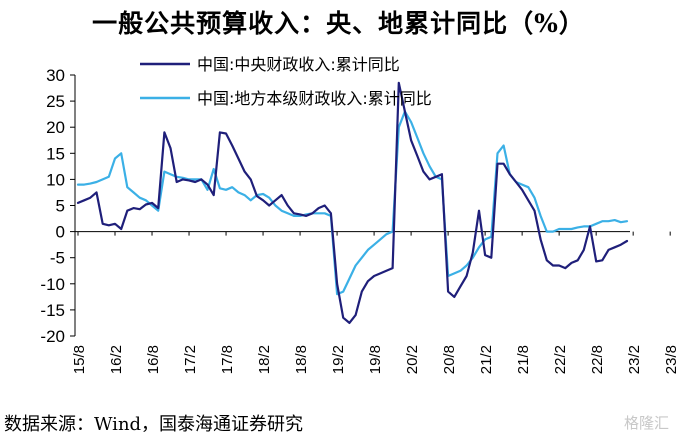 This screenshot has height=445, width=677. Describe the element at coordinates (314, 98) in the screenshot. I see `legend-label-1: 中国:地方本级财政收入:累计同比` at that location.